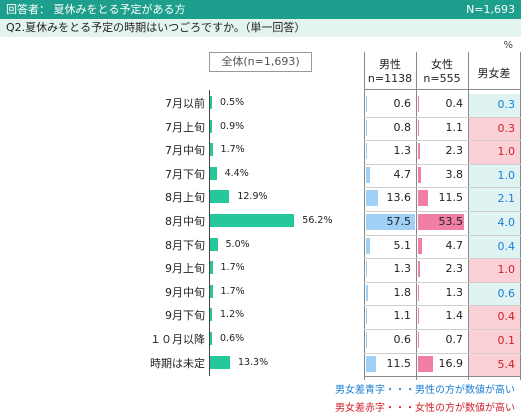 This screenshot has width=521, height=415. What do you see at coordinates (454, 269) in the screenshot?
I see `female-value: 2.3` at bounding box center [454, 269].